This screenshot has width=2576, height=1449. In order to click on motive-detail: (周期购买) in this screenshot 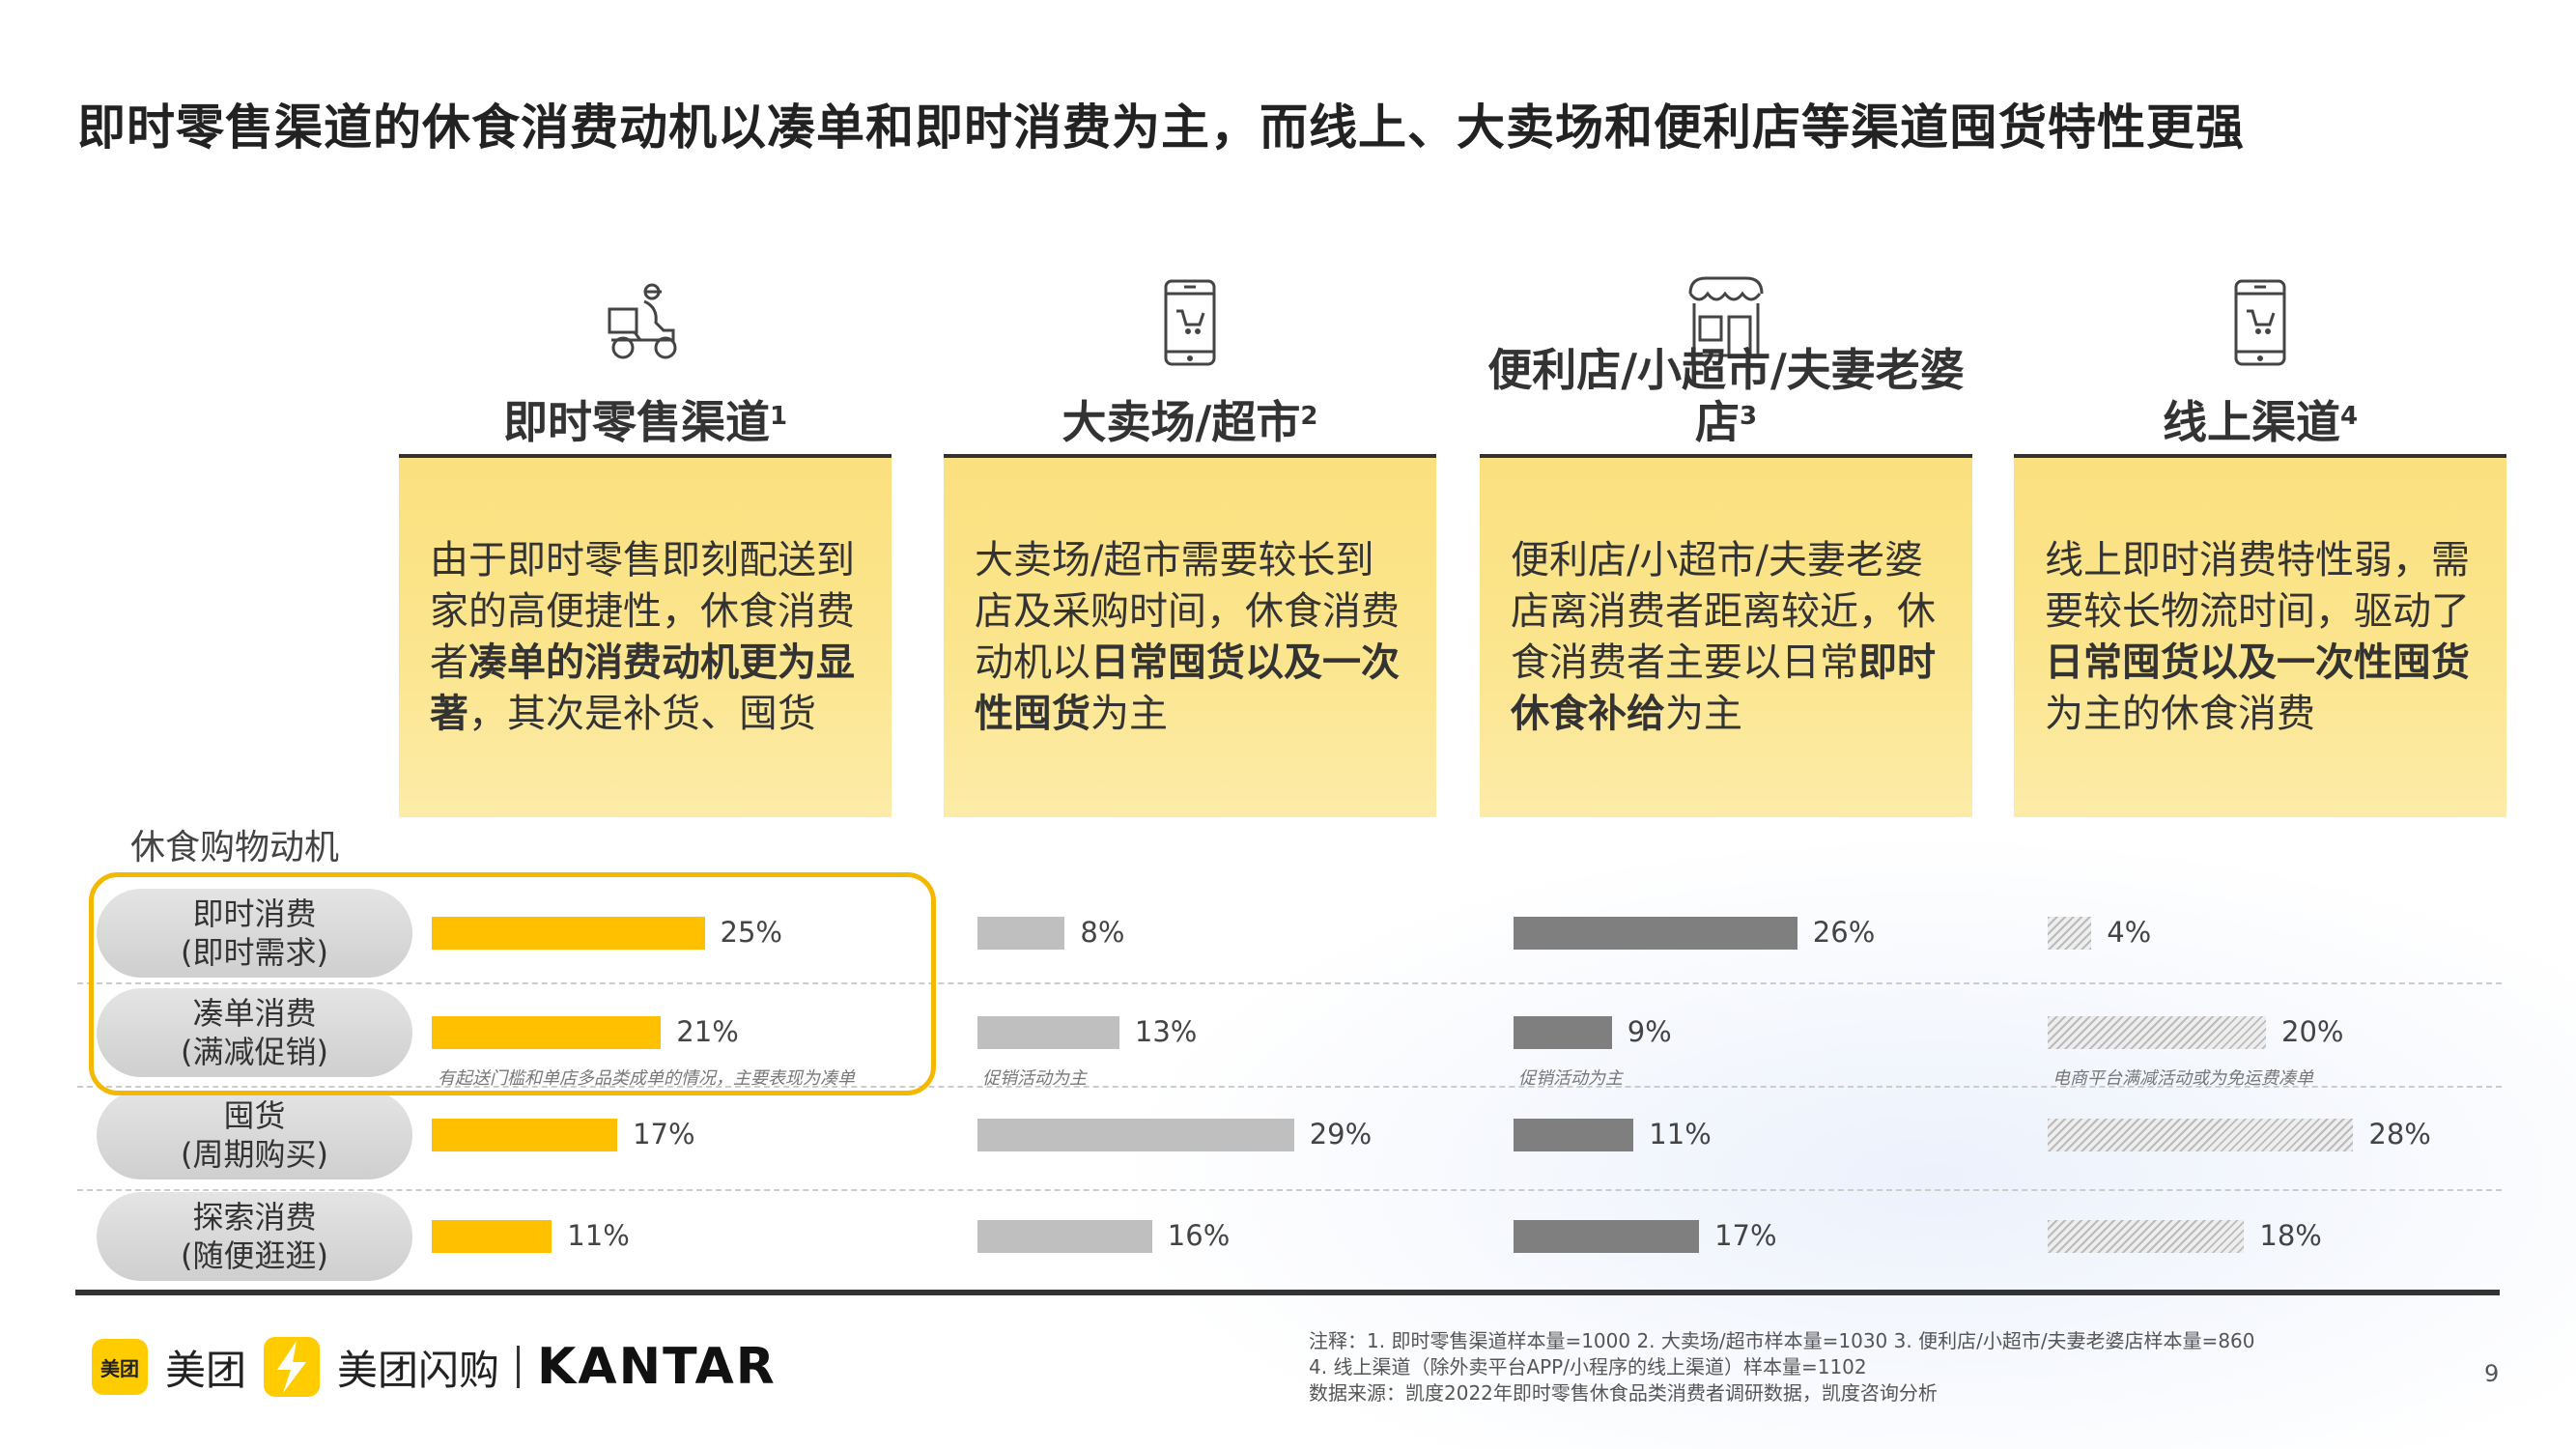, I will do `click(254, 1154)`.